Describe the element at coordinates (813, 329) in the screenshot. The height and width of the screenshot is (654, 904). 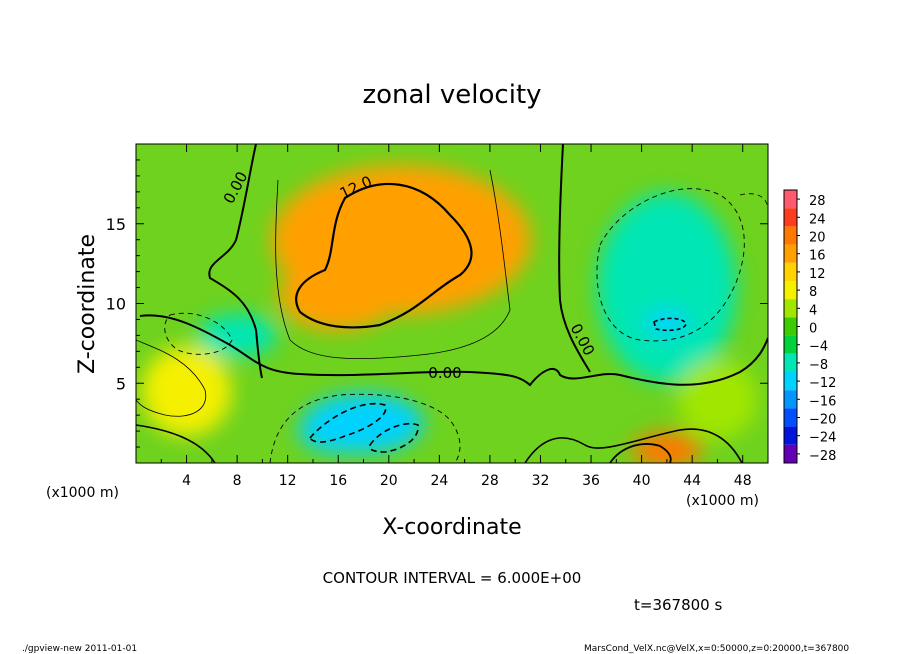
I see `colorbar-label: 0` at that location.